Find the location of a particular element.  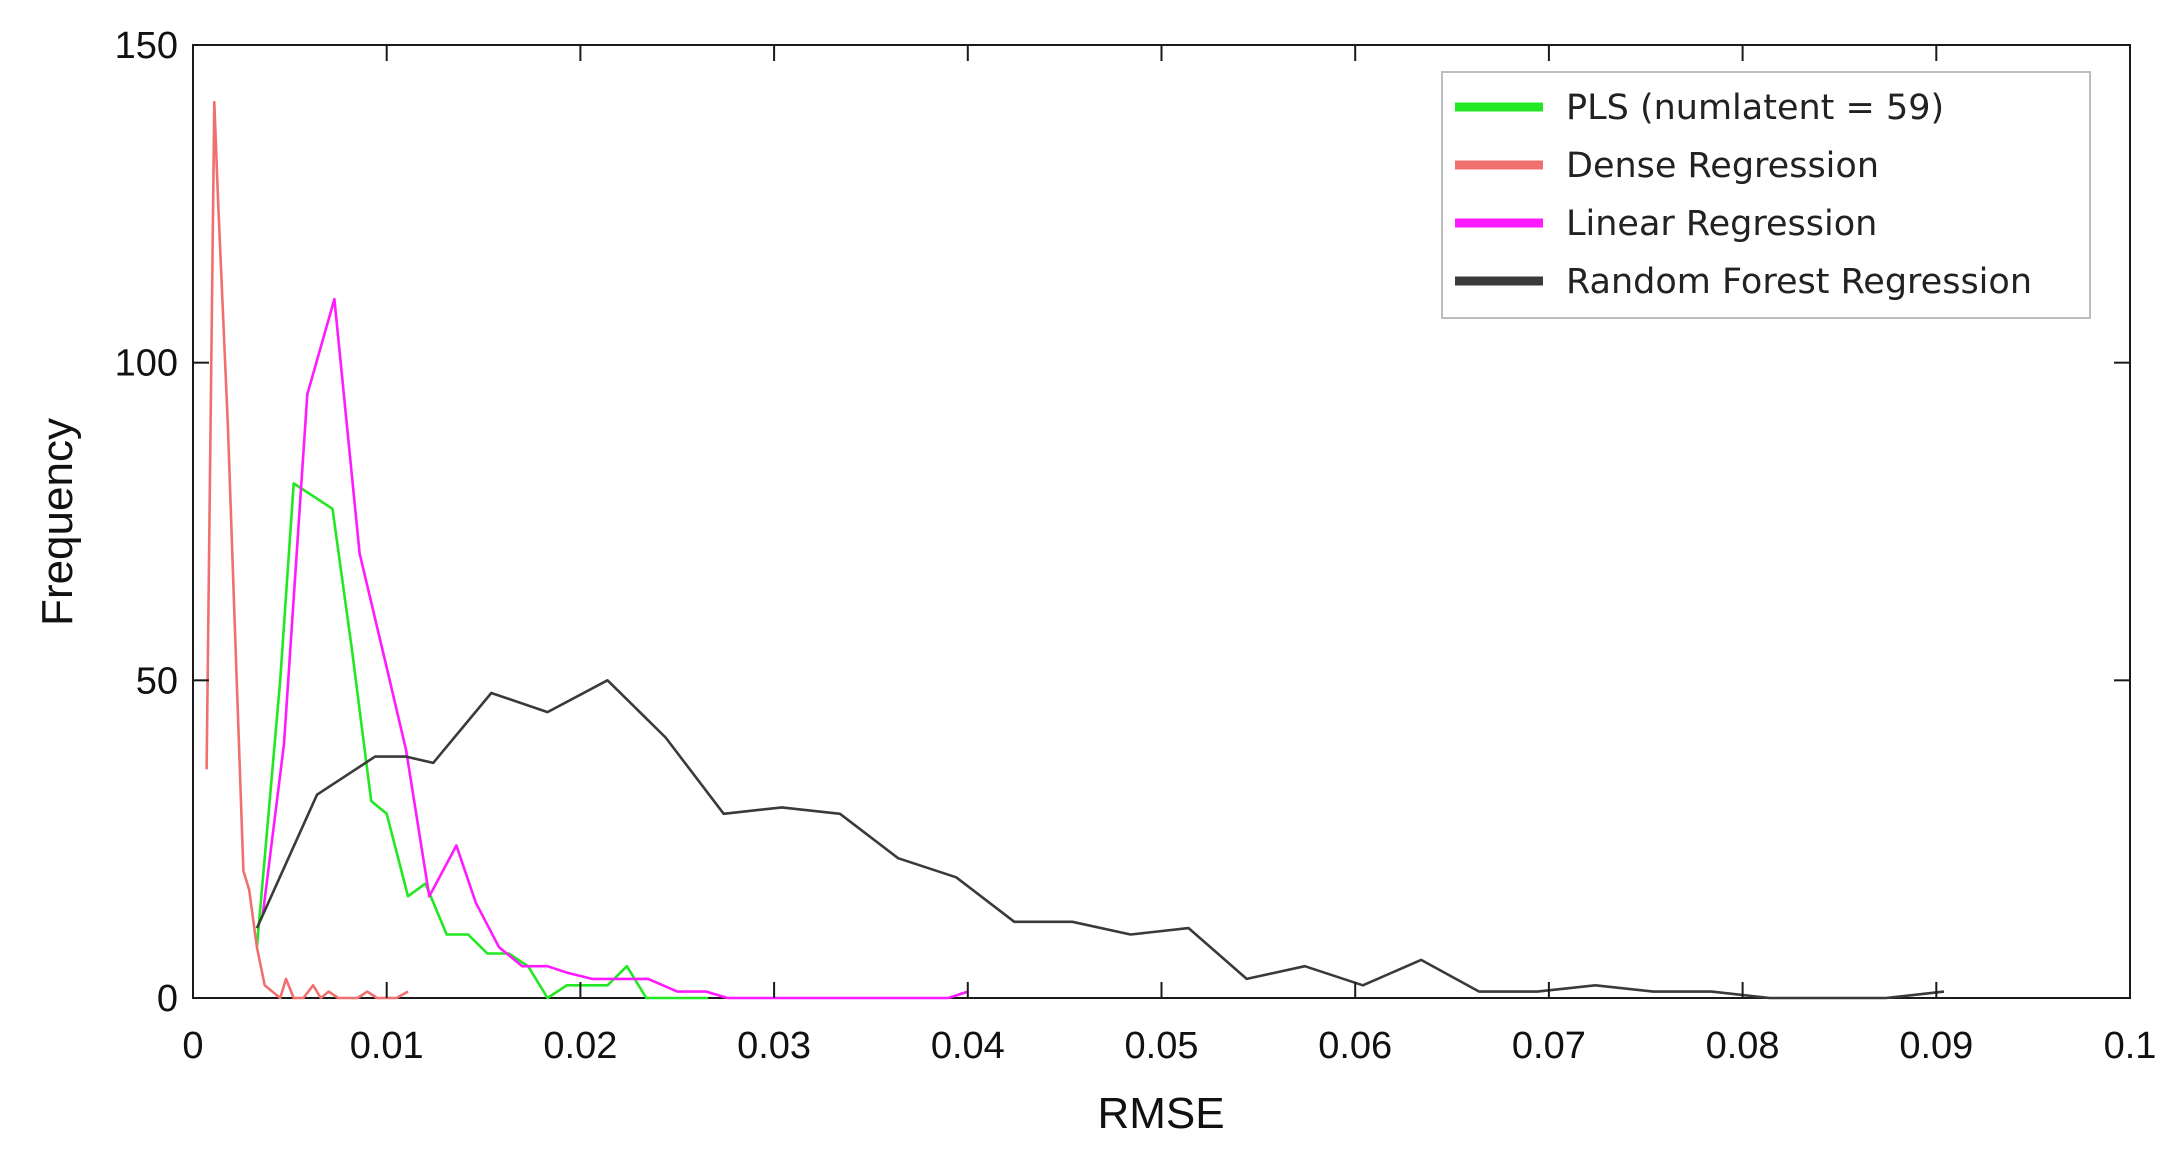

legend-label-3: Random Forest Regression is located at coordinates (1799, 282).